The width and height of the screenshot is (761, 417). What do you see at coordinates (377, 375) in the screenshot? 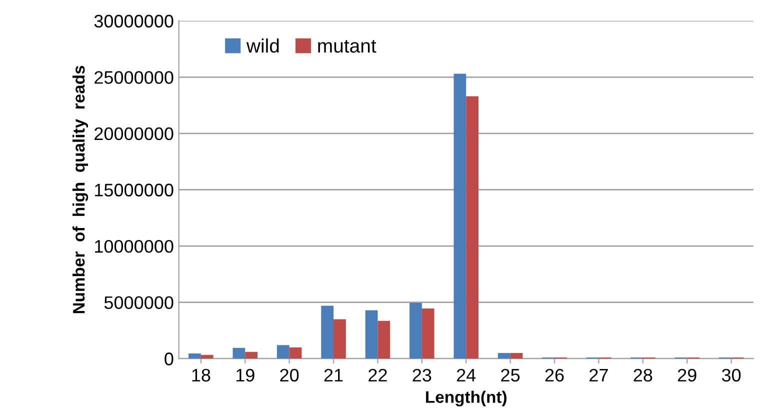
I see `x-tick-label: 22` at bounding box center [377, 375].